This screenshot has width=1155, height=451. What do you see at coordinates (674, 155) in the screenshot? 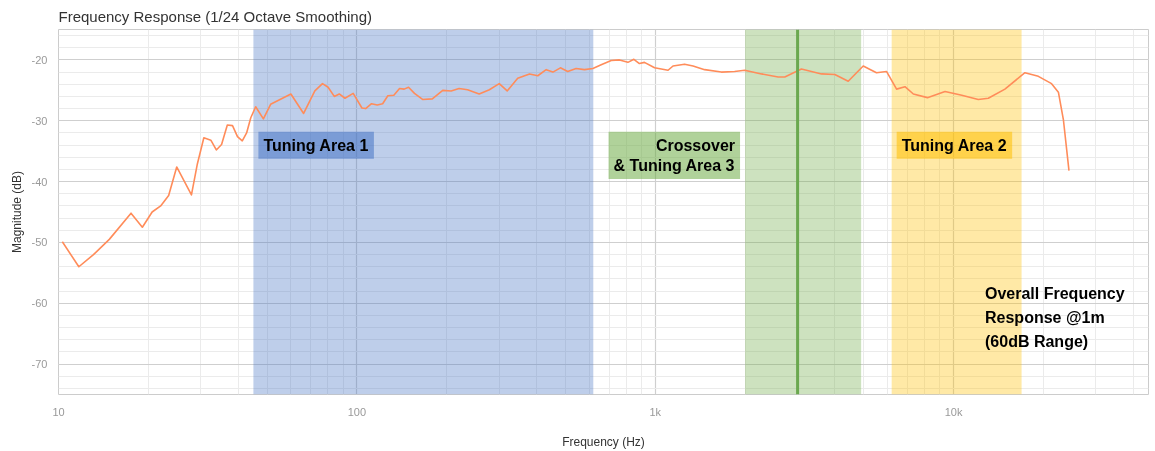
I see `band-label: Crossover & Tuning Area 3` at bounding box center [674, 155].